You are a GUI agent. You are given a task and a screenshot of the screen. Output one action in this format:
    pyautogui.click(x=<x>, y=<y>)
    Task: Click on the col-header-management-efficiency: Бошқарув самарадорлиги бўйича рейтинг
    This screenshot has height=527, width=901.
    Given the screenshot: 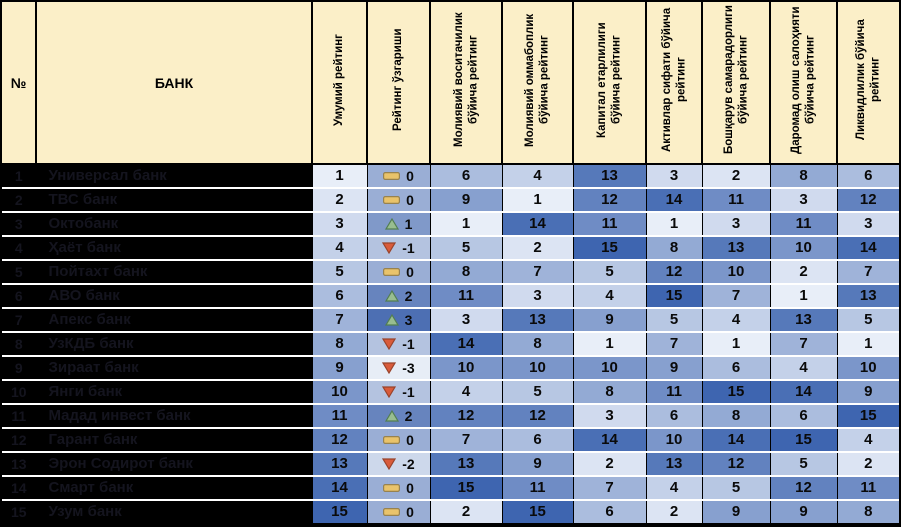 What is the action you would take?
    pyautogui.click(x=736, y=82)
    